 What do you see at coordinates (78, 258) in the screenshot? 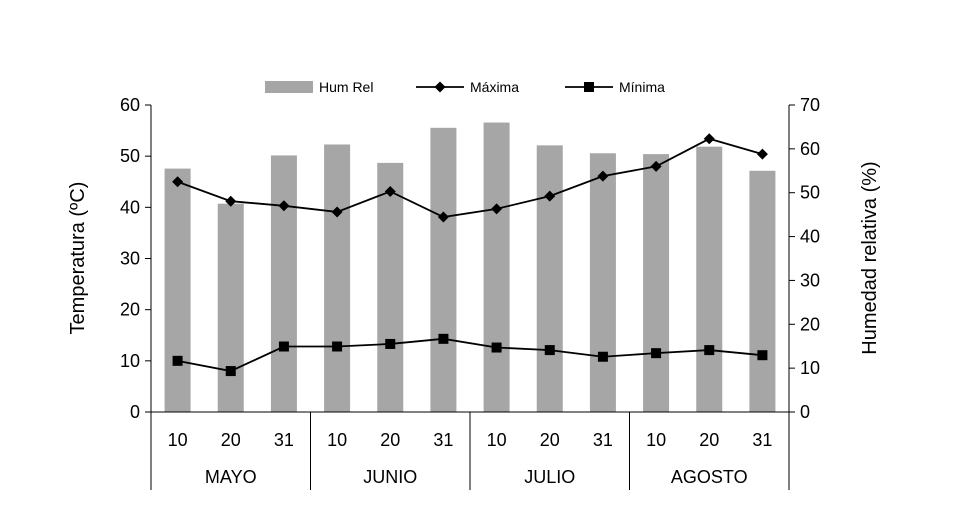
I see `y-axis-title-left: Temperatura (ºC)` at bounding box center [78, 258].